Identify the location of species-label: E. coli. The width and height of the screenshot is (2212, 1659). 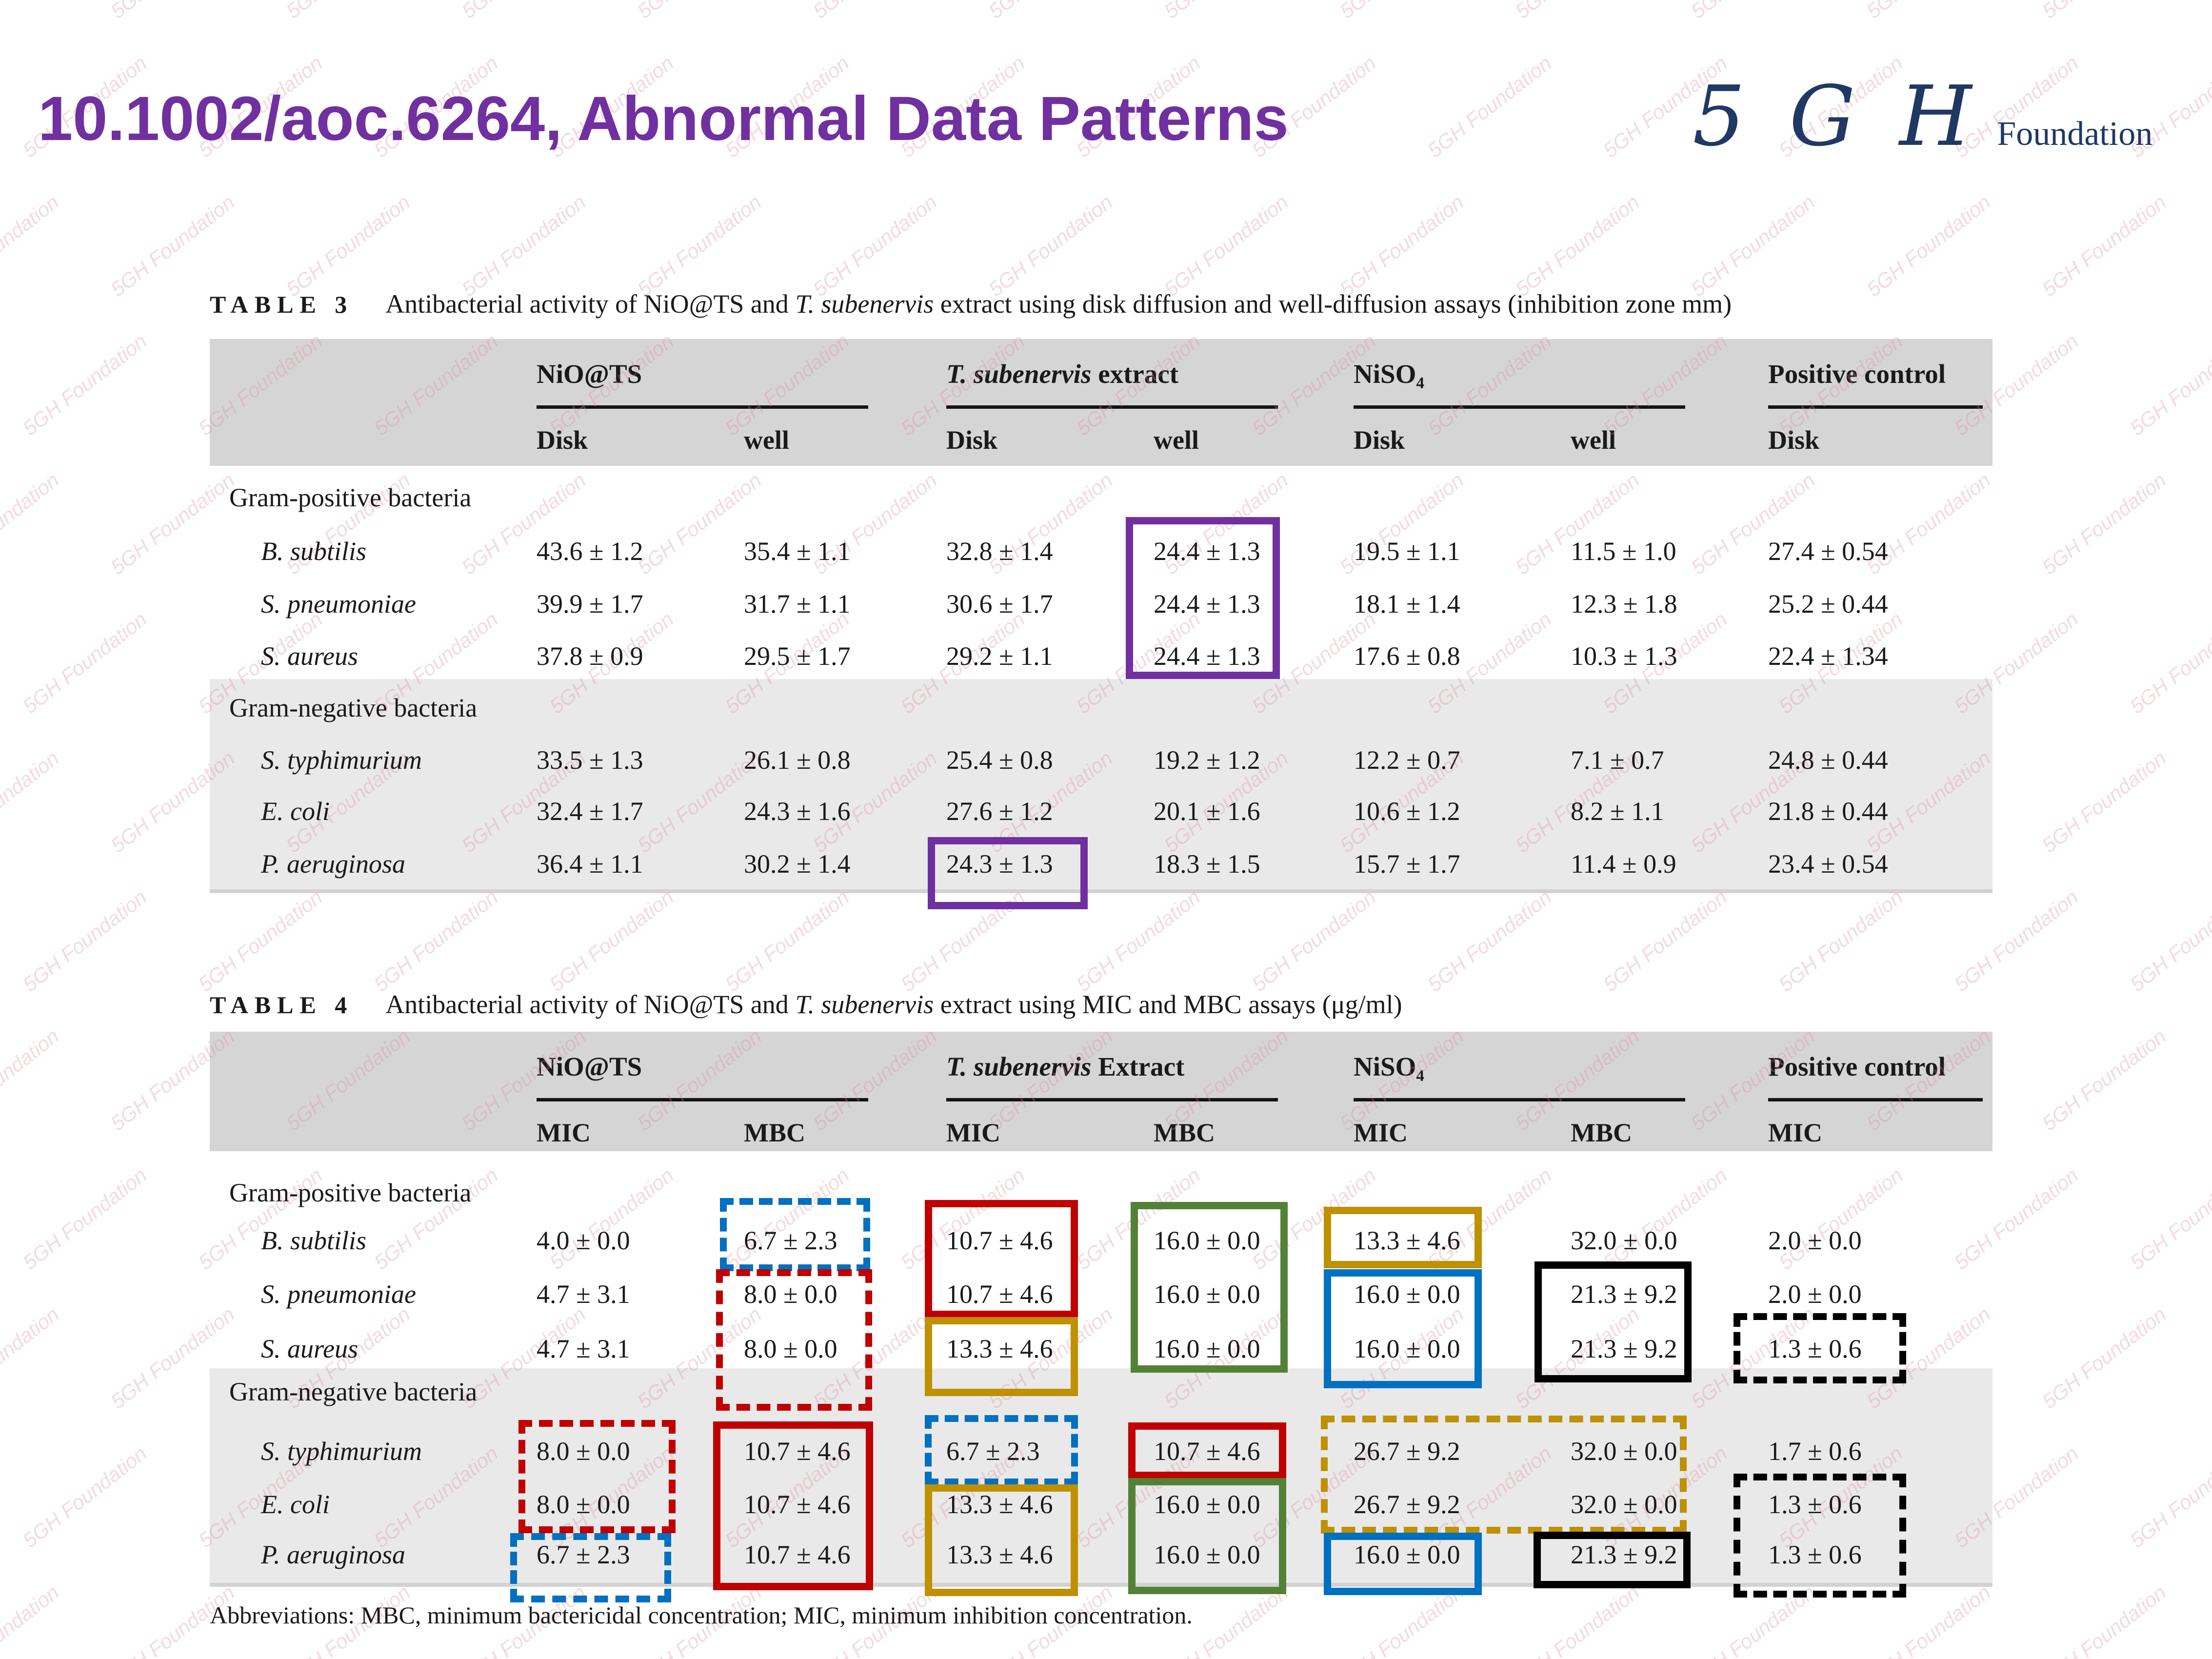
(296, 1505).